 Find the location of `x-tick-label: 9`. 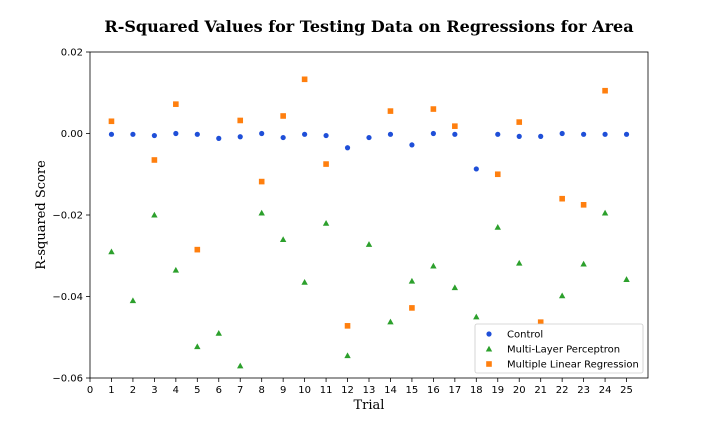

x-tick-label: 9 is located at coordinates (283, 390).